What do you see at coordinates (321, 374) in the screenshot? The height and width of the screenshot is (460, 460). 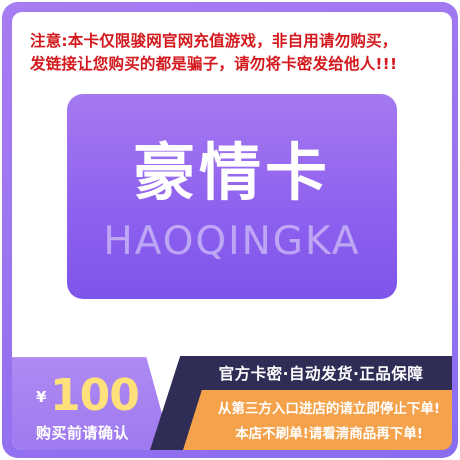 I see `guarantee-text: 官方卡密·自动发货·正品保障` at bounding box center [321, 374].